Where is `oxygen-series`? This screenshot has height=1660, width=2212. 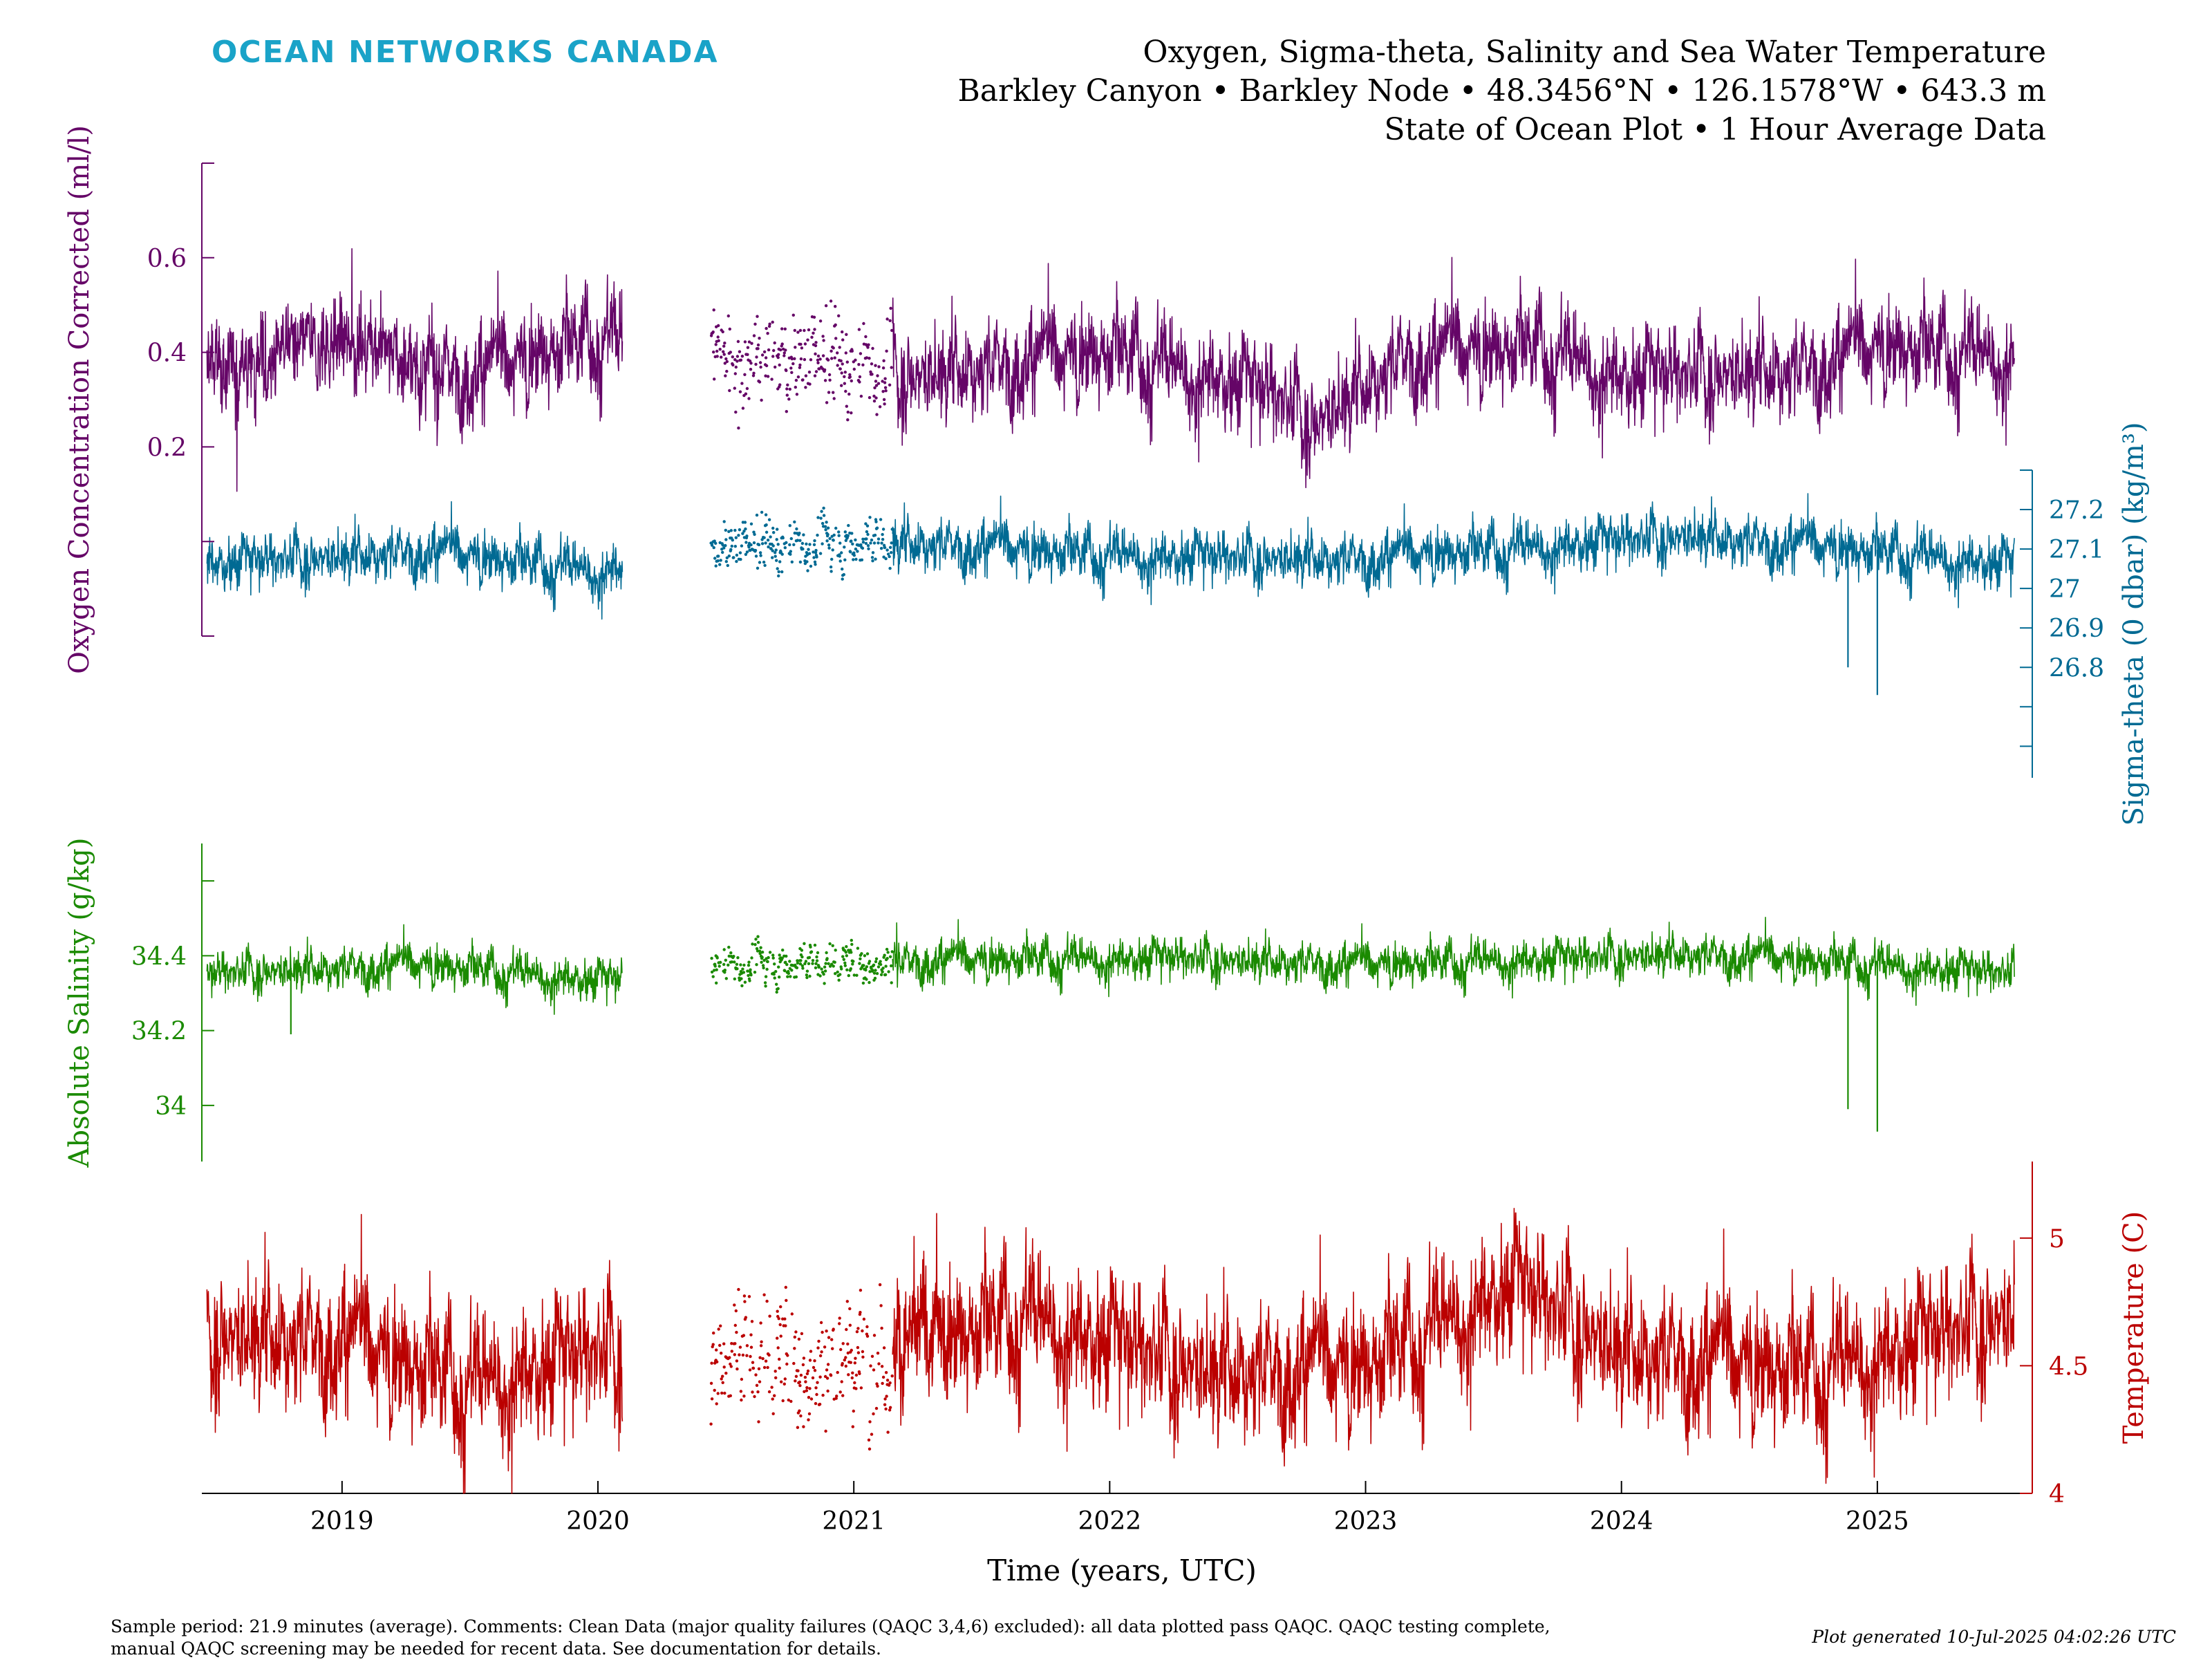
oxygen-series is located at coordinates (1110, 370).